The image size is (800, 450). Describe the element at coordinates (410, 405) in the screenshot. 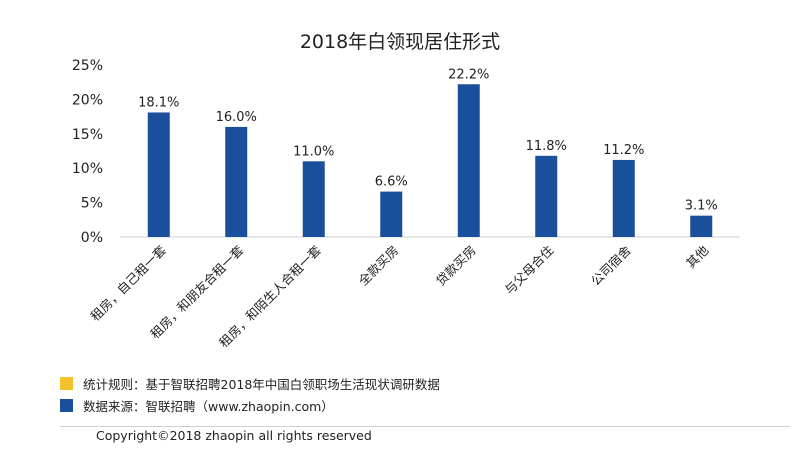

I see `note-data-source: 数据来源：智联招聘（www.zhaopin.com）` at that location.